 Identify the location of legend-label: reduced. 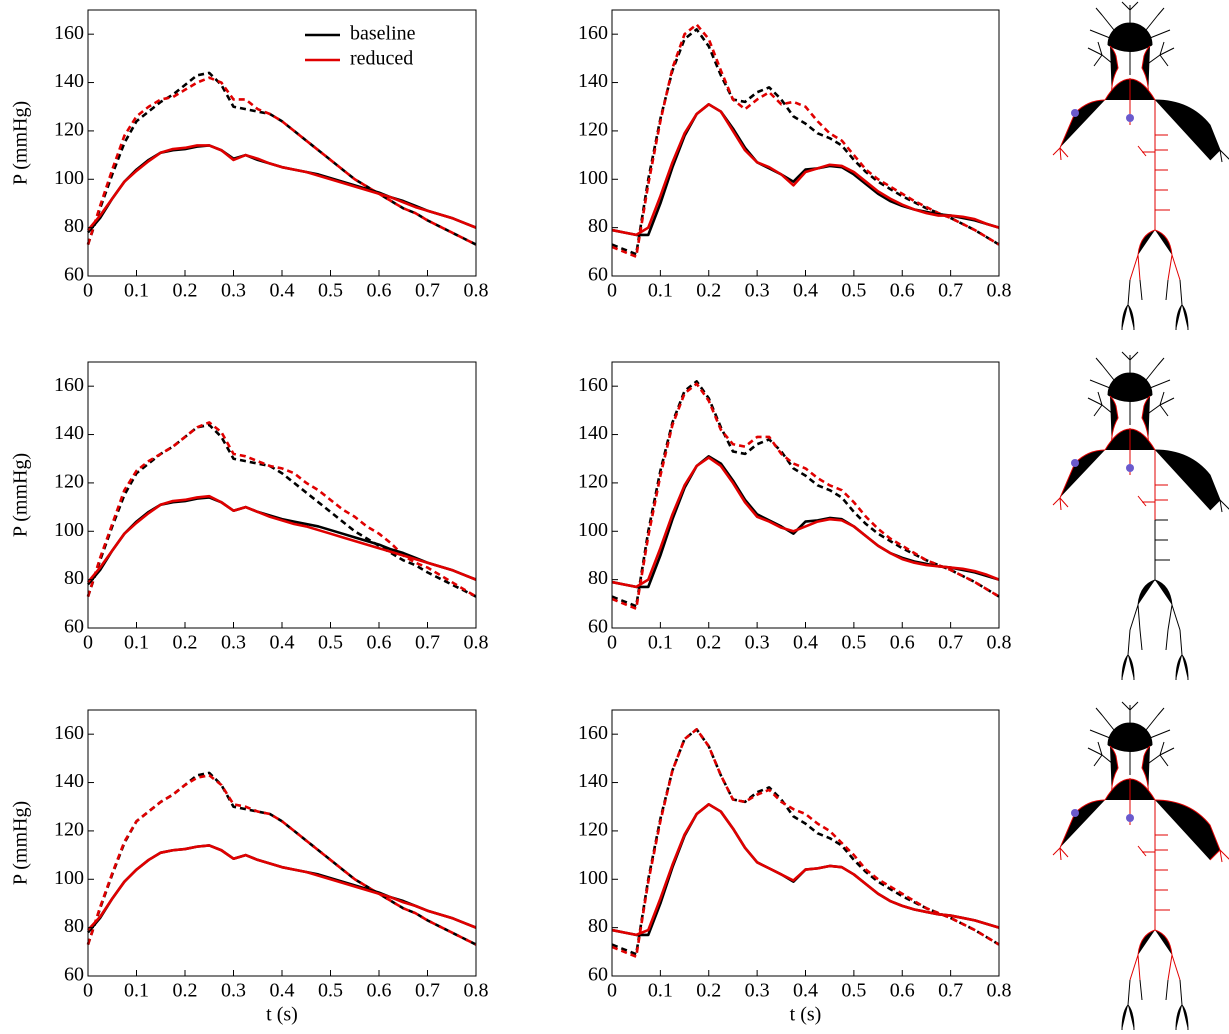
(381, 59).